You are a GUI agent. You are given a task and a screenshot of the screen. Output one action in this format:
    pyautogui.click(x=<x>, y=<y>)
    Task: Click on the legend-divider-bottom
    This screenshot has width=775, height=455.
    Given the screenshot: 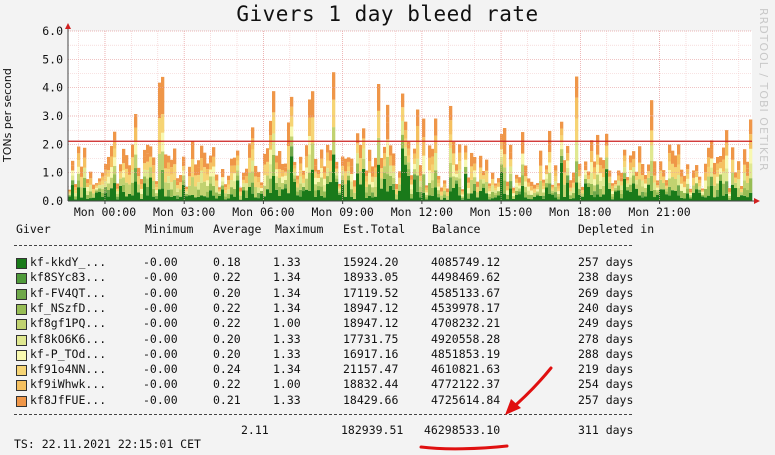 What is the action you would take?
    pyautogui.click(x=323, y=414)
    